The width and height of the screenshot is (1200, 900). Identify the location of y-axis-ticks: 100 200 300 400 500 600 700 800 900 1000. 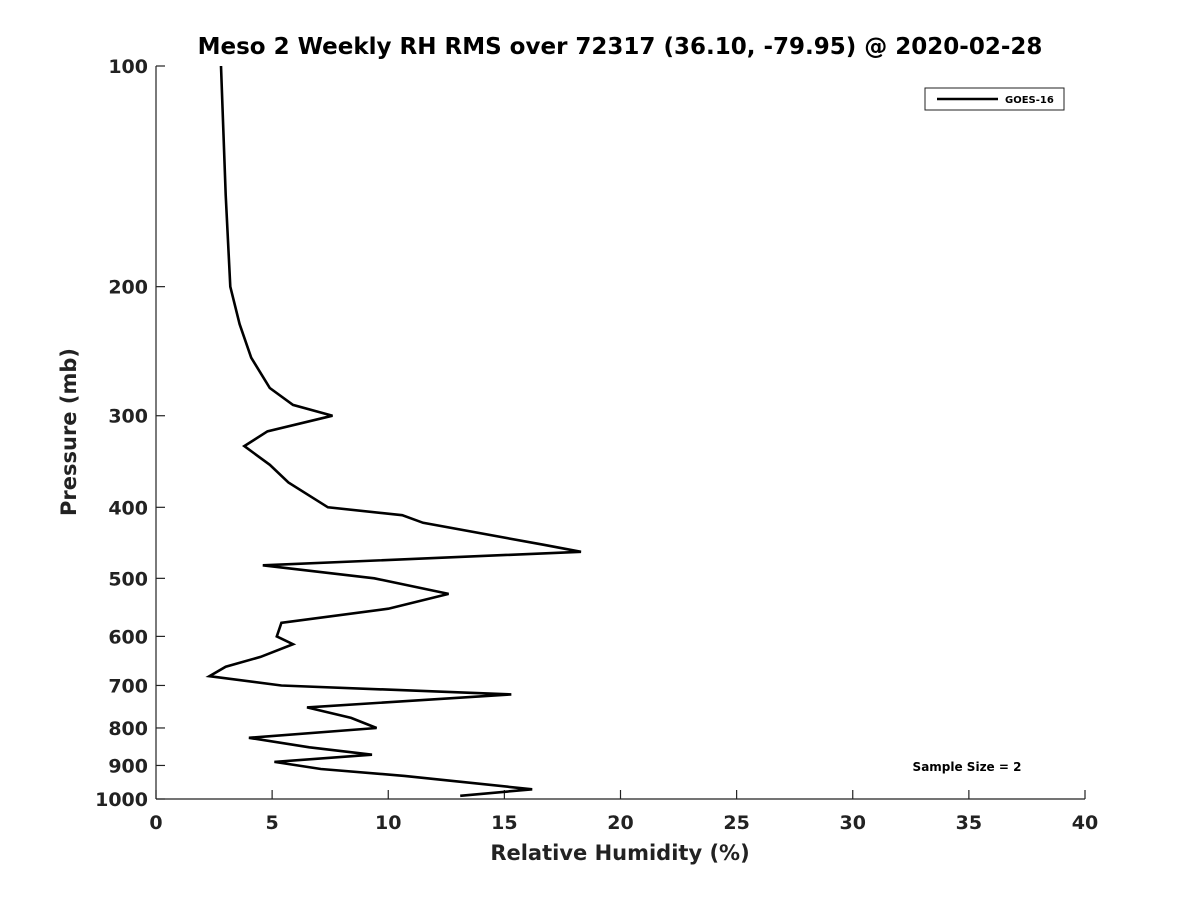
(130, 433).